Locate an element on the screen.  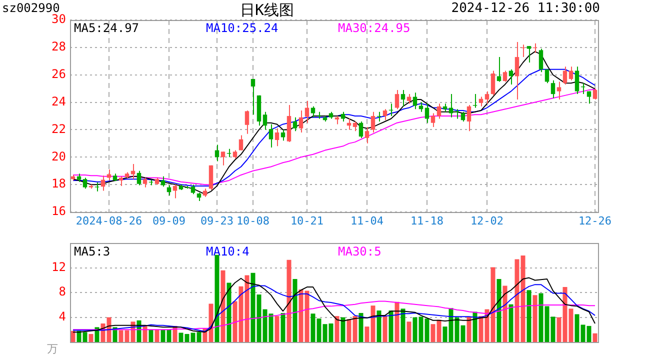
y-tick-label: 26 is located at coordinates (59, 73).